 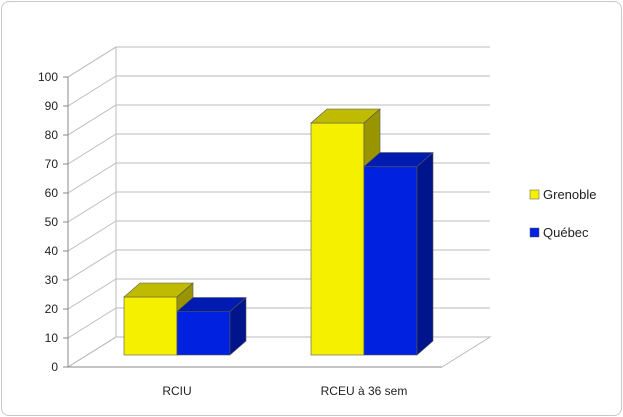 What do you see at coordinates (52, 193) in the screenshot?
I see `y-tick-label: 60` at bounding box center [52, 193].